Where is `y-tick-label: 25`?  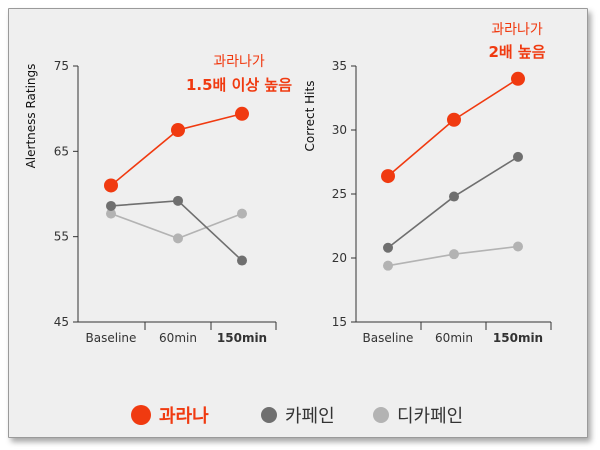
y-tick-label: 25 is located at coordinates (339, 194).